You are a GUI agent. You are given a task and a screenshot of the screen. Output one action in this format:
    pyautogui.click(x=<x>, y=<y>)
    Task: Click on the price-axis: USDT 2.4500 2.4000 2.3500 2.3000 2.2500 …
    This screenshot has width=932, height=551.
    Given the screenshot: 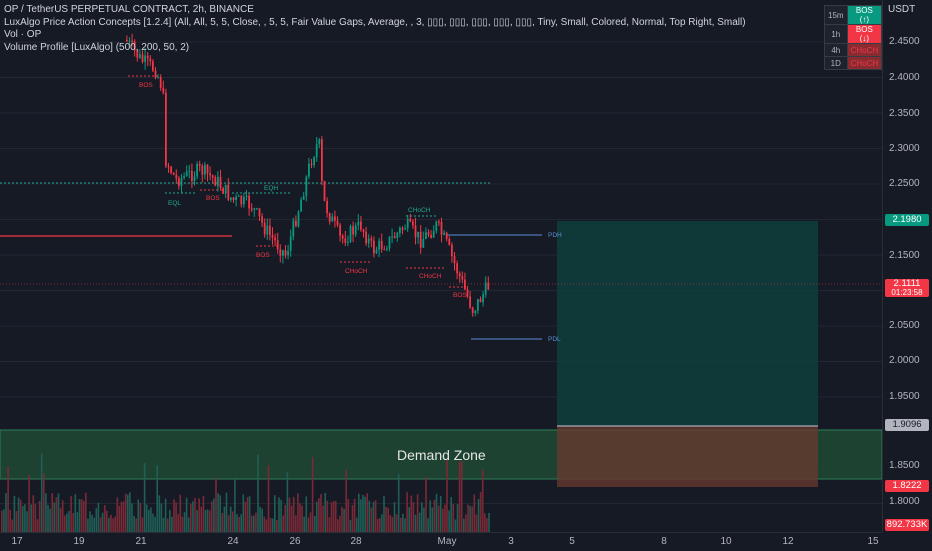 What is the action you would take?
    pyautogui.click(x=907, y=266)
    